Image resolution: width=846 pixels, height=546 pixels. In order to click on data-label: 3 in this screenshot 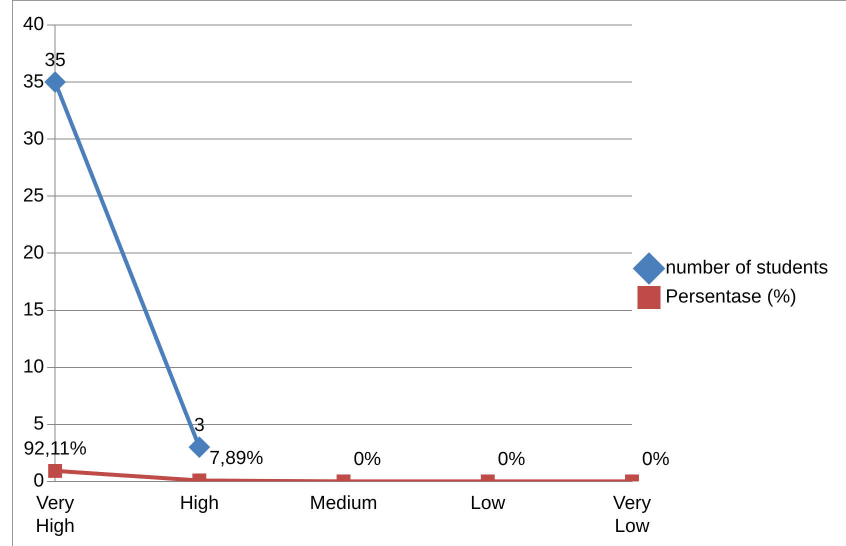, I will do `click(199, 425)`.